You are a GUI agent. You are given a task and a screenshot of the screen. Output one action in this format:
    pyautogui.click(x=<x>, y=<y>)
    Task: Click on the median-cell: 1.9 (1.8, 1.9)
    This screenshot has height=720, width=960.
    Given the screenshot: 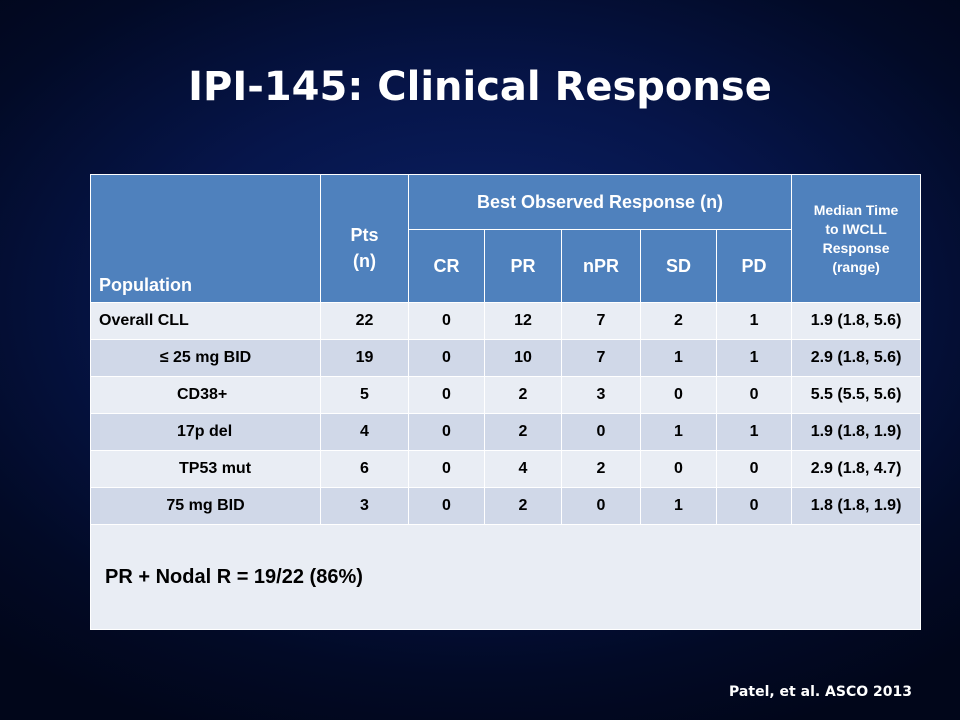 What is the action you would take?
    pyautogui.click(x=856, y=432)
    